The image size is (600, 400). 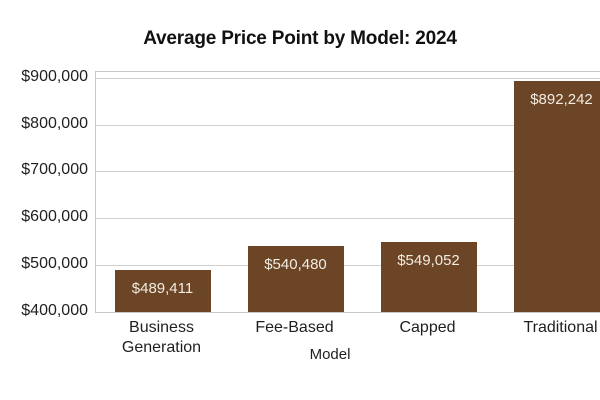 What do you see at coordinates (54, 264) in the screenshot?
I see `y-tick-label: $500,000` at bounding box center [54, 264].